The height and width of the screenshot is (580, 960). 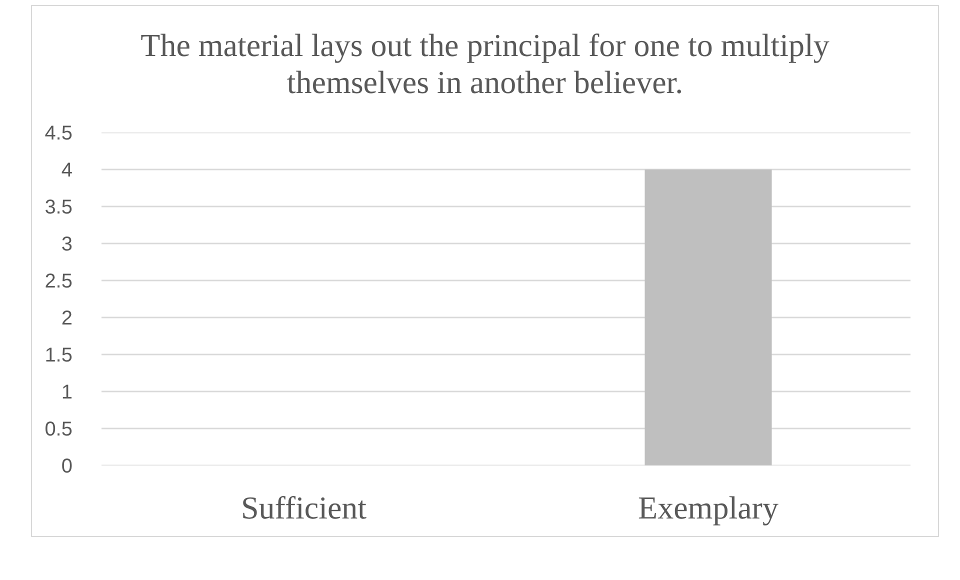 What do you see at coordinates (58, 355) in the screenshot?
I see `y-tick-label: 1.5` at bounding box center [58, 355].